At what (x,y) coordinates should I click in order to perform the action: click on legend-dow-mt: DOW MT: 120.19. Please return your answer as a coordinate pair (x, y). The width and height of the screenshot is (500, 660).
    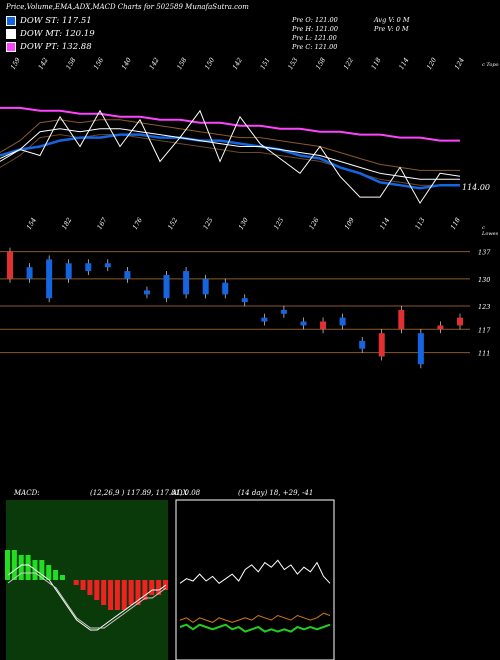
    Looking at the image, I should click on (50, 34).